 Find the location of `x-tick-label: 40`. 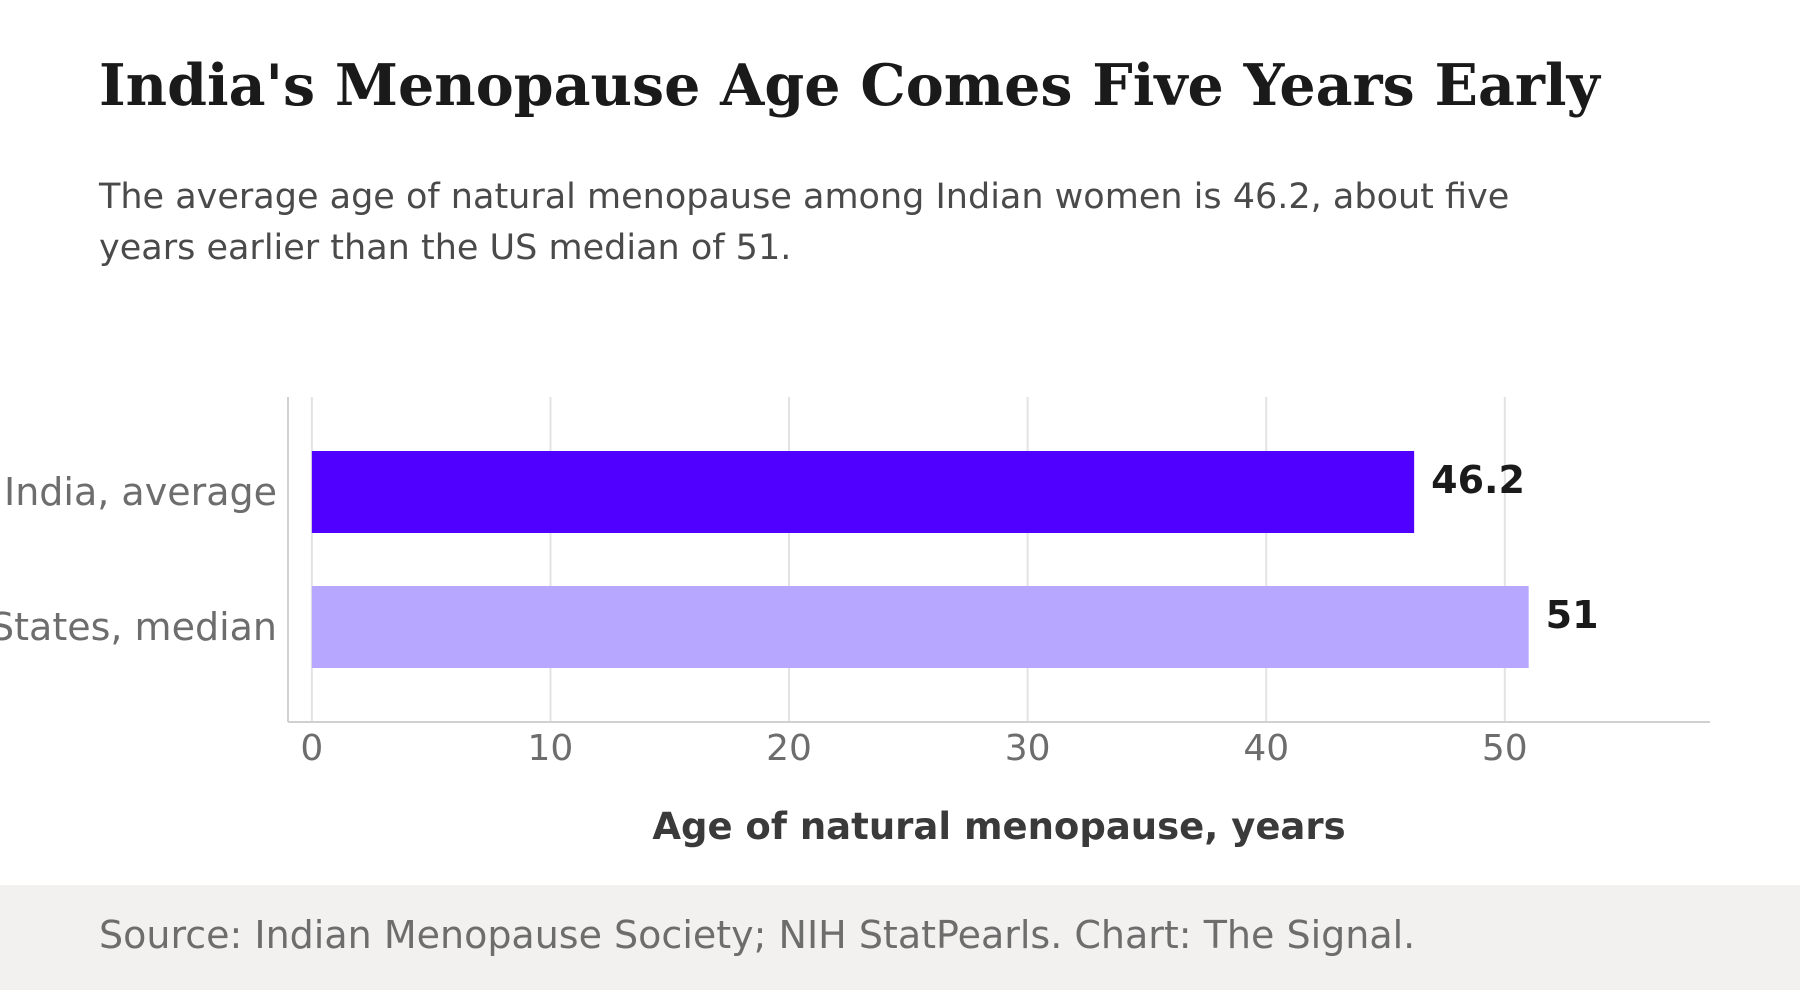

x-tick-label: 40 is located at coordinates (1266, 748).